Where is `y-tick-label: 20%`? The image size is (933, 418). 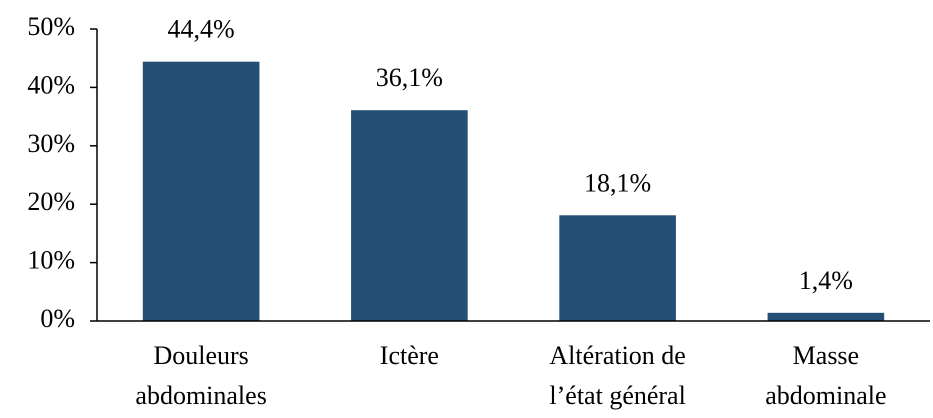 y-tick-label: 20% is located at coordinates (51, 201).